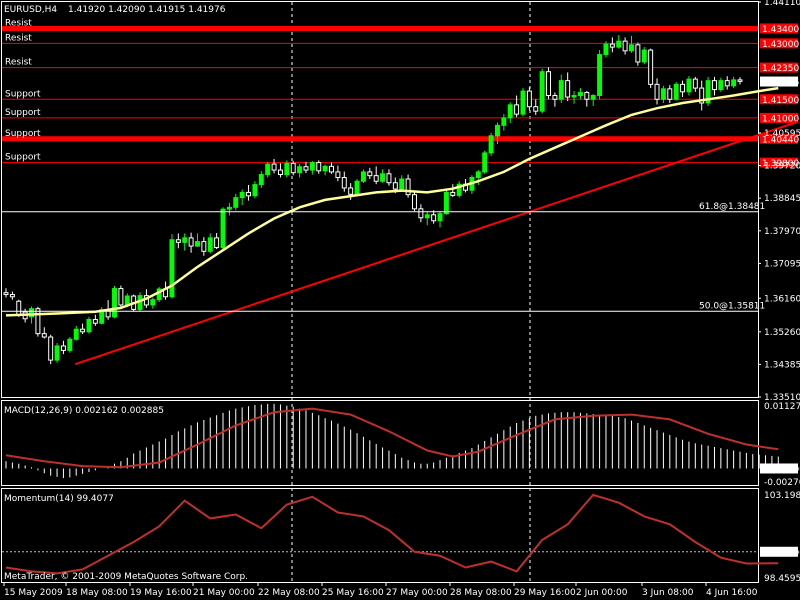  Describe the element at coordinates (84, 411) in the screenshot. I see `macd-label: MACD(12,26,9) 0.002162 0.002885` at that location.